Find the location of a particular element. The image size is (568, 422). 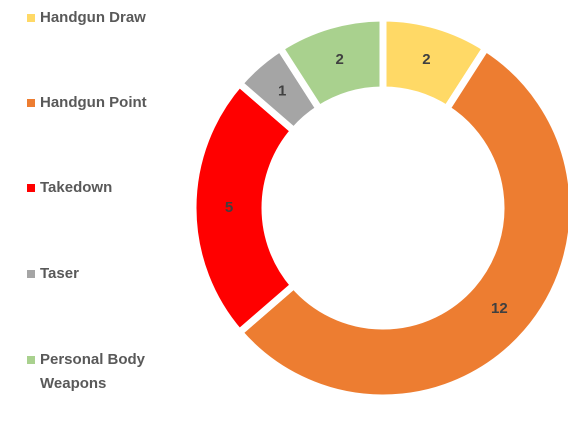

legend-label: Personal Body Weapons is located at coordinates (93, 371).